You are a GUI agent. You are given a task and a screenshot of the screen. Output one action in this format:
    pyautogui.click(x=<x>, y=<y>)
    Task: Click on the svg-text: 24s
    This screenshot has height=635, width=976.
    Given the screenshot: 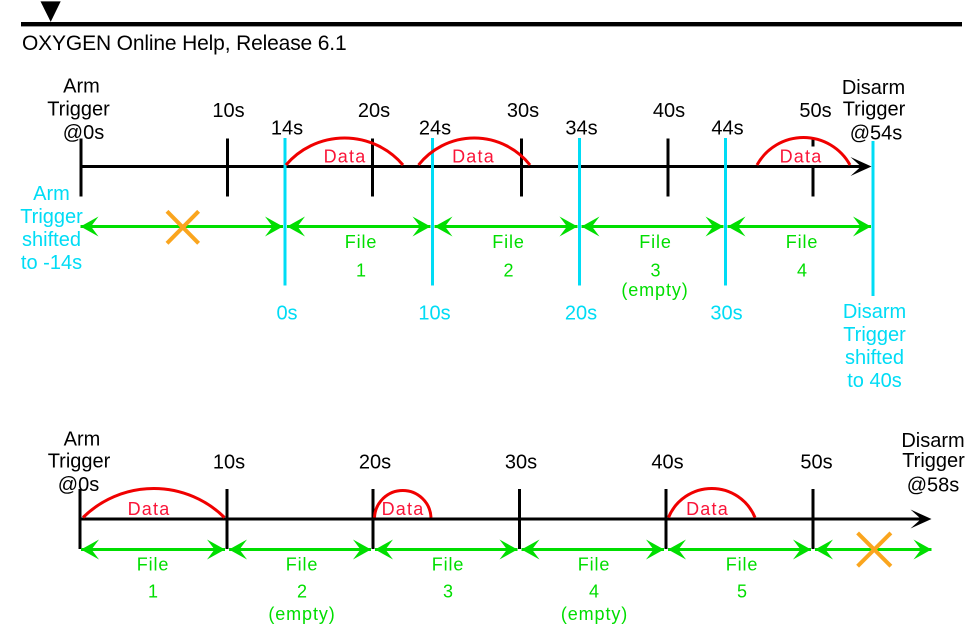 What is the action you would take?
    pyautogui.click(x=435, y=129)
    